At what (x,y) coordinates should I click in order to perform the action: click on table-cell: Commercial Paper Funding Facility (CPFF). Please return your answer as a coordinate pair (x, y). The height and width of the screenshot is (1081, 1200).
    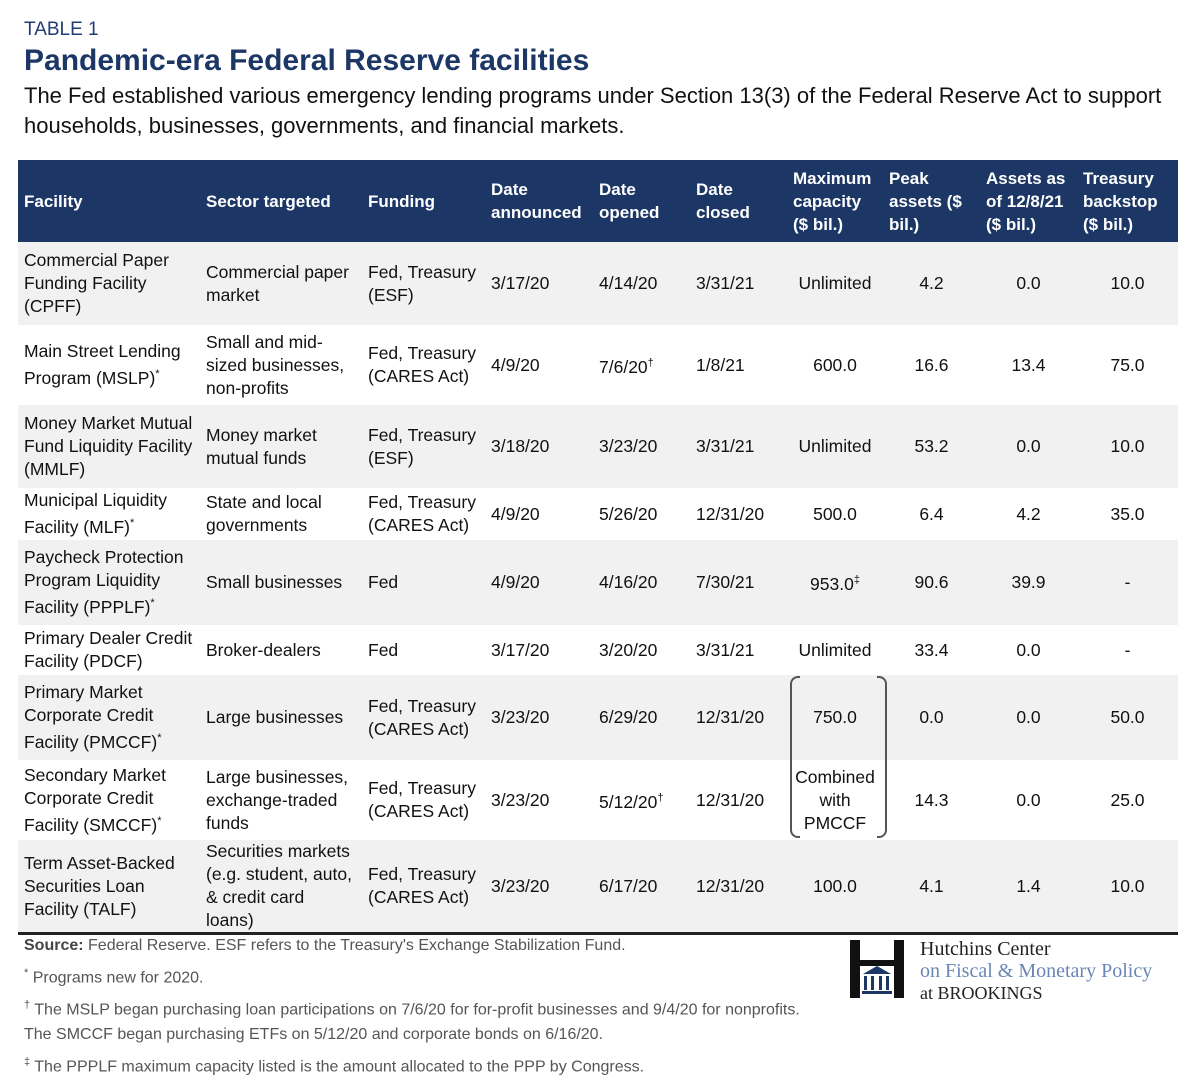
    Looking at the image, I should click on (109, 283).